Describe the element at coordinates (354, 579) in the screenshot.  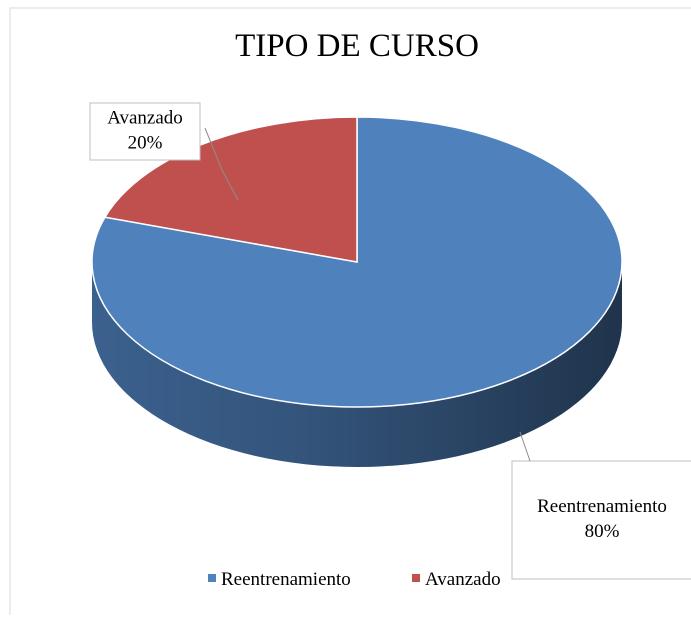
I see `legend: Reentrenamiento Avanzado` at that location.